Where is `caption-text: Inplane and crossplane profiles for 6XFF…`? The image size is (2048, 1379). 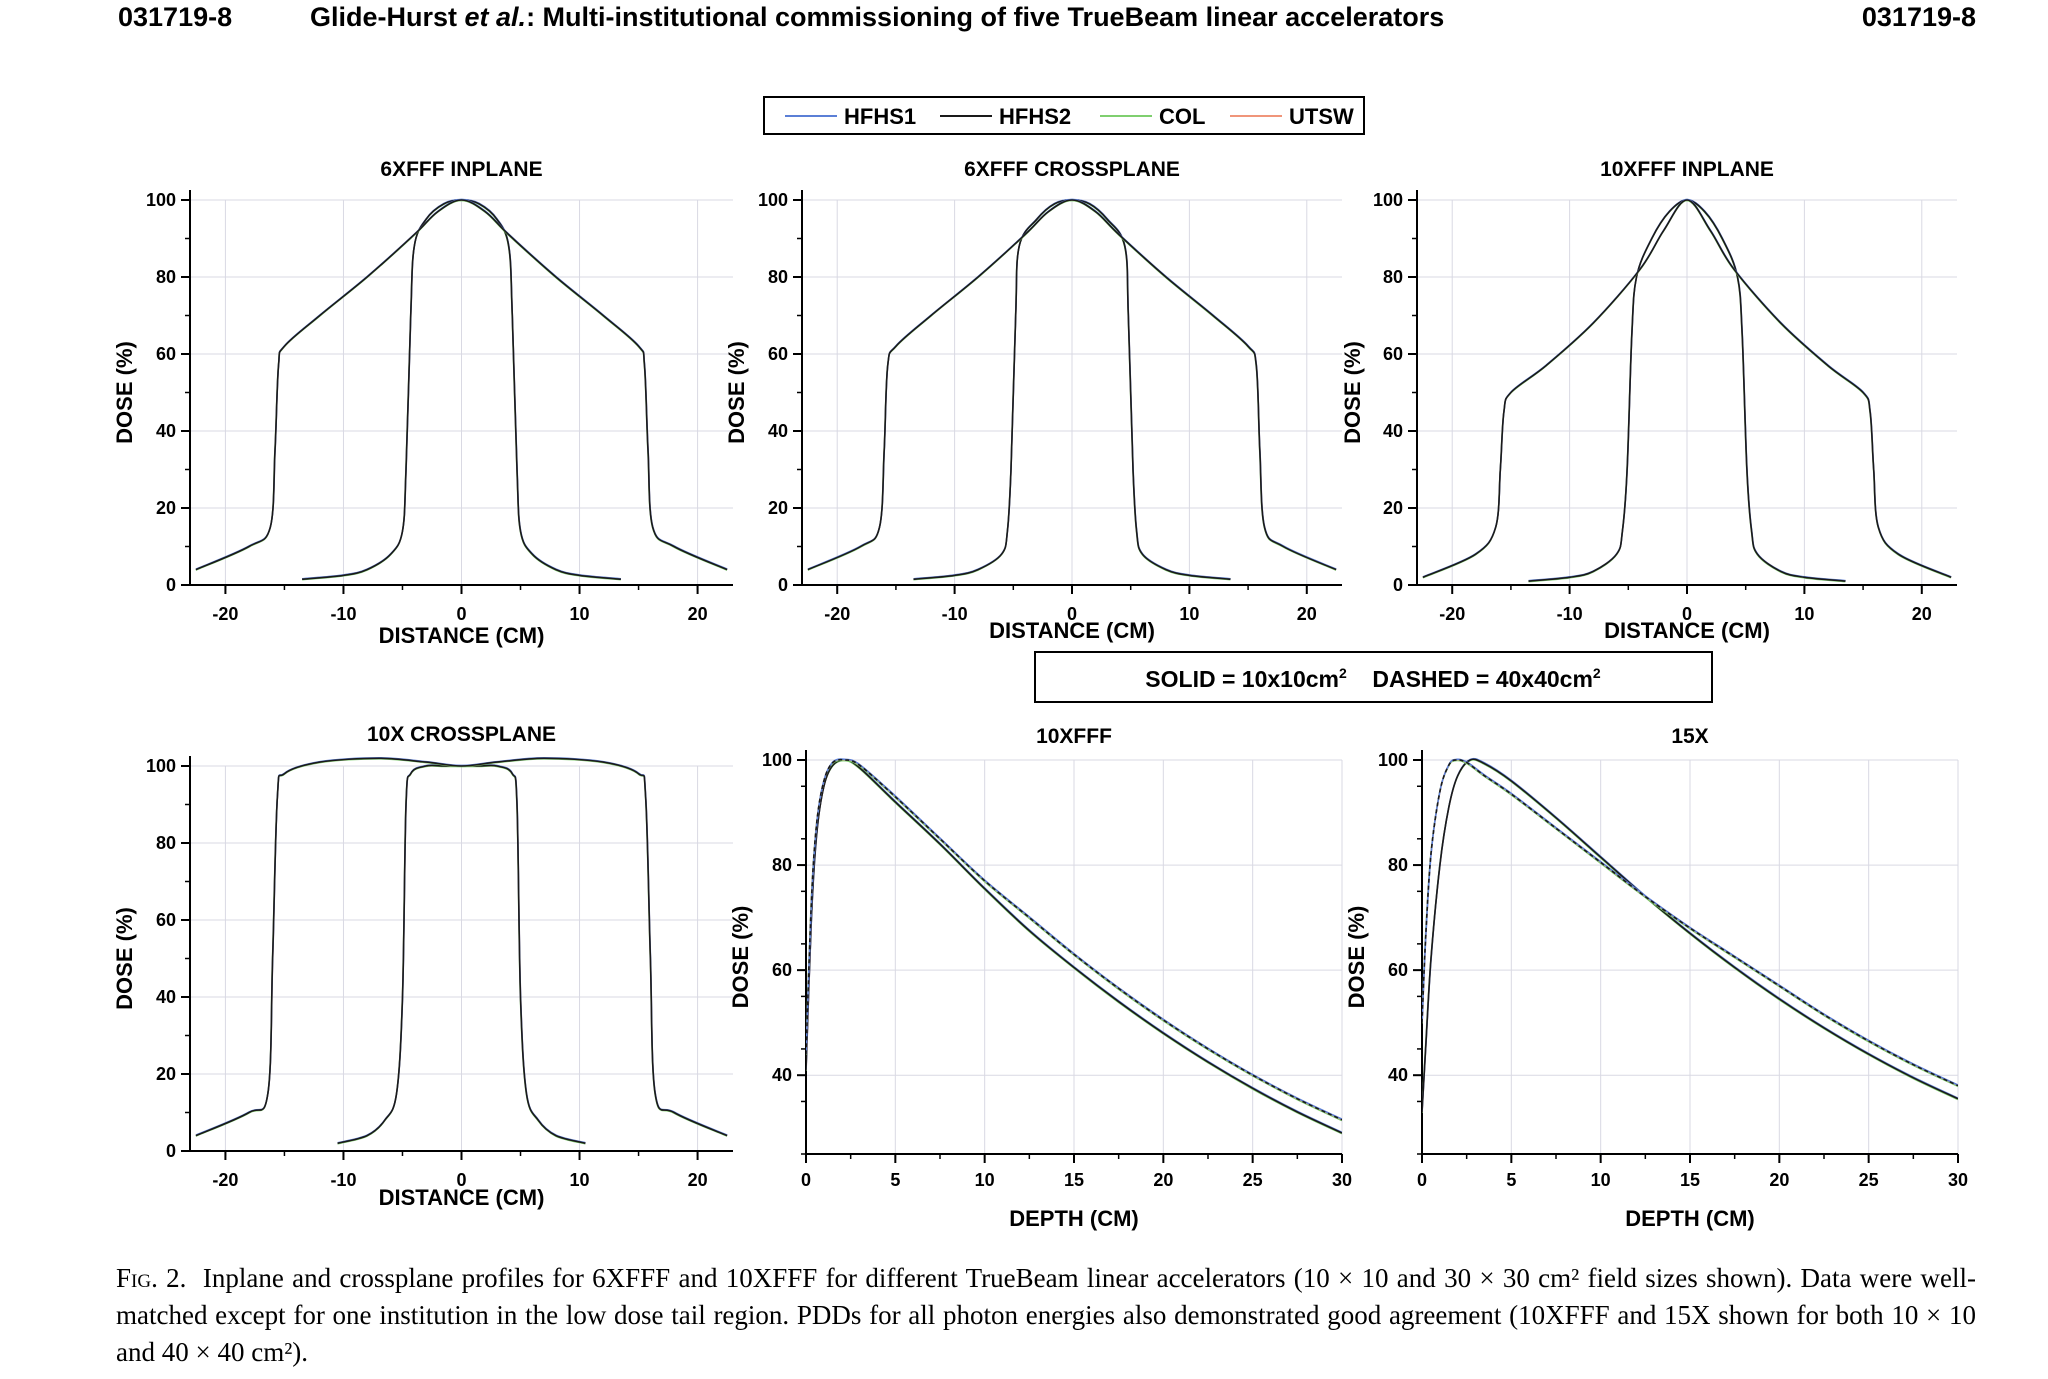 caption-text: Inplane and crossplane profiles for 6XFF… is located at coordinates (1046, 1315).